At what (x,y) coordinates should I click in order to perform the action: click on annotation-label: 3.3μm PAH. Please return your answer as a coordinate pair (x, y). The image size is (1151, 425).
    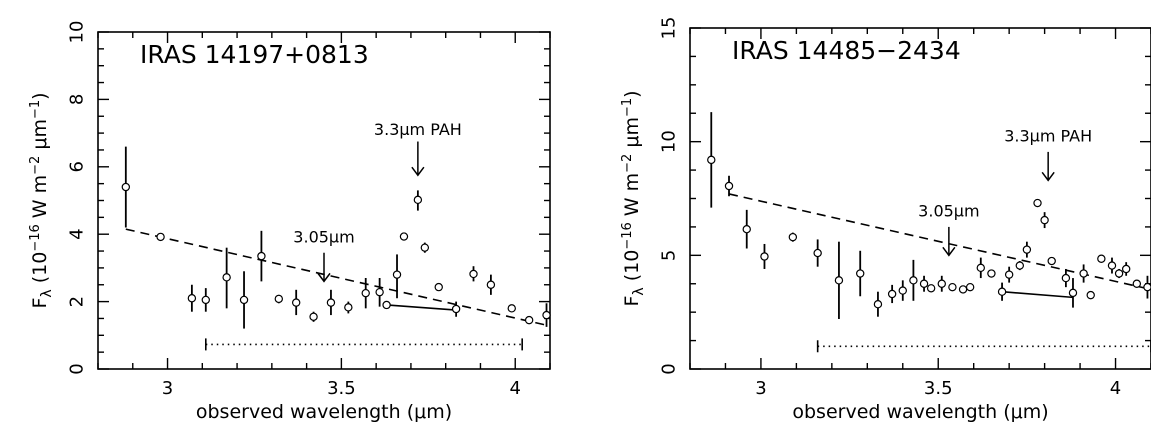
    Looking at the image, I should click on (1048, 136).